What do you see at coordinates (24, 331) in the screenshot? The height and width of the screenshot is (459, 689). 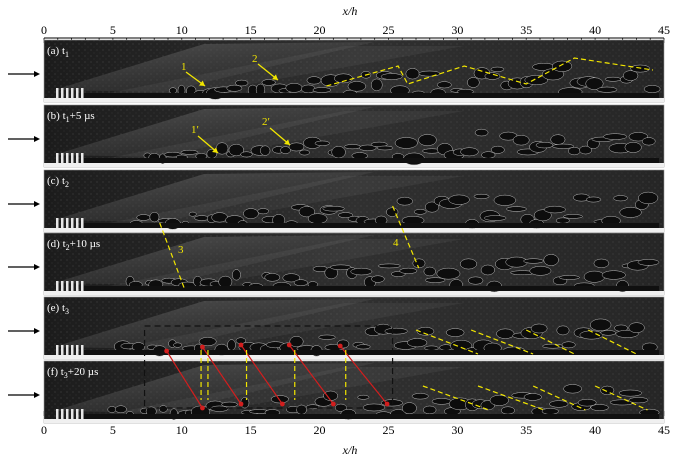 I see `flow-arrow` at bounding box center [24, 331].